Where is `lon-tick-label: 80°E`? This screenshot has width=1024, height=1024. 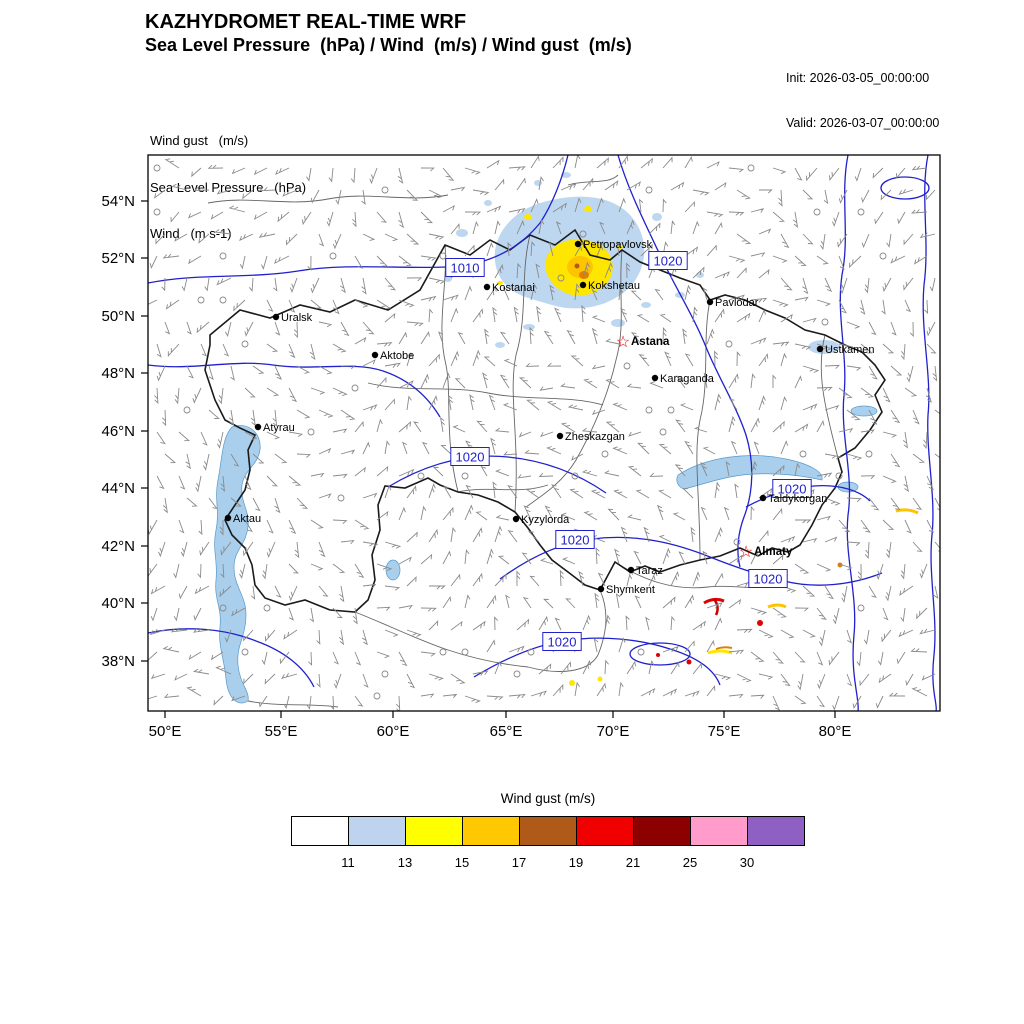
lon-tick-label: 80°E is located at coordinates (835, 731).